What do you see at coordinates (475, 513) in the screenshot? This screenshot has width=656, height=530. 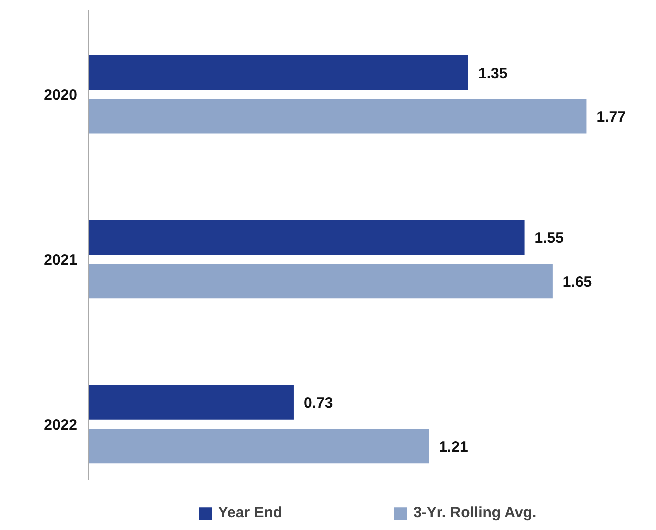 I see `legend-label: 3-Yr. Rolling Avg.` at bounding box center [475, 513].